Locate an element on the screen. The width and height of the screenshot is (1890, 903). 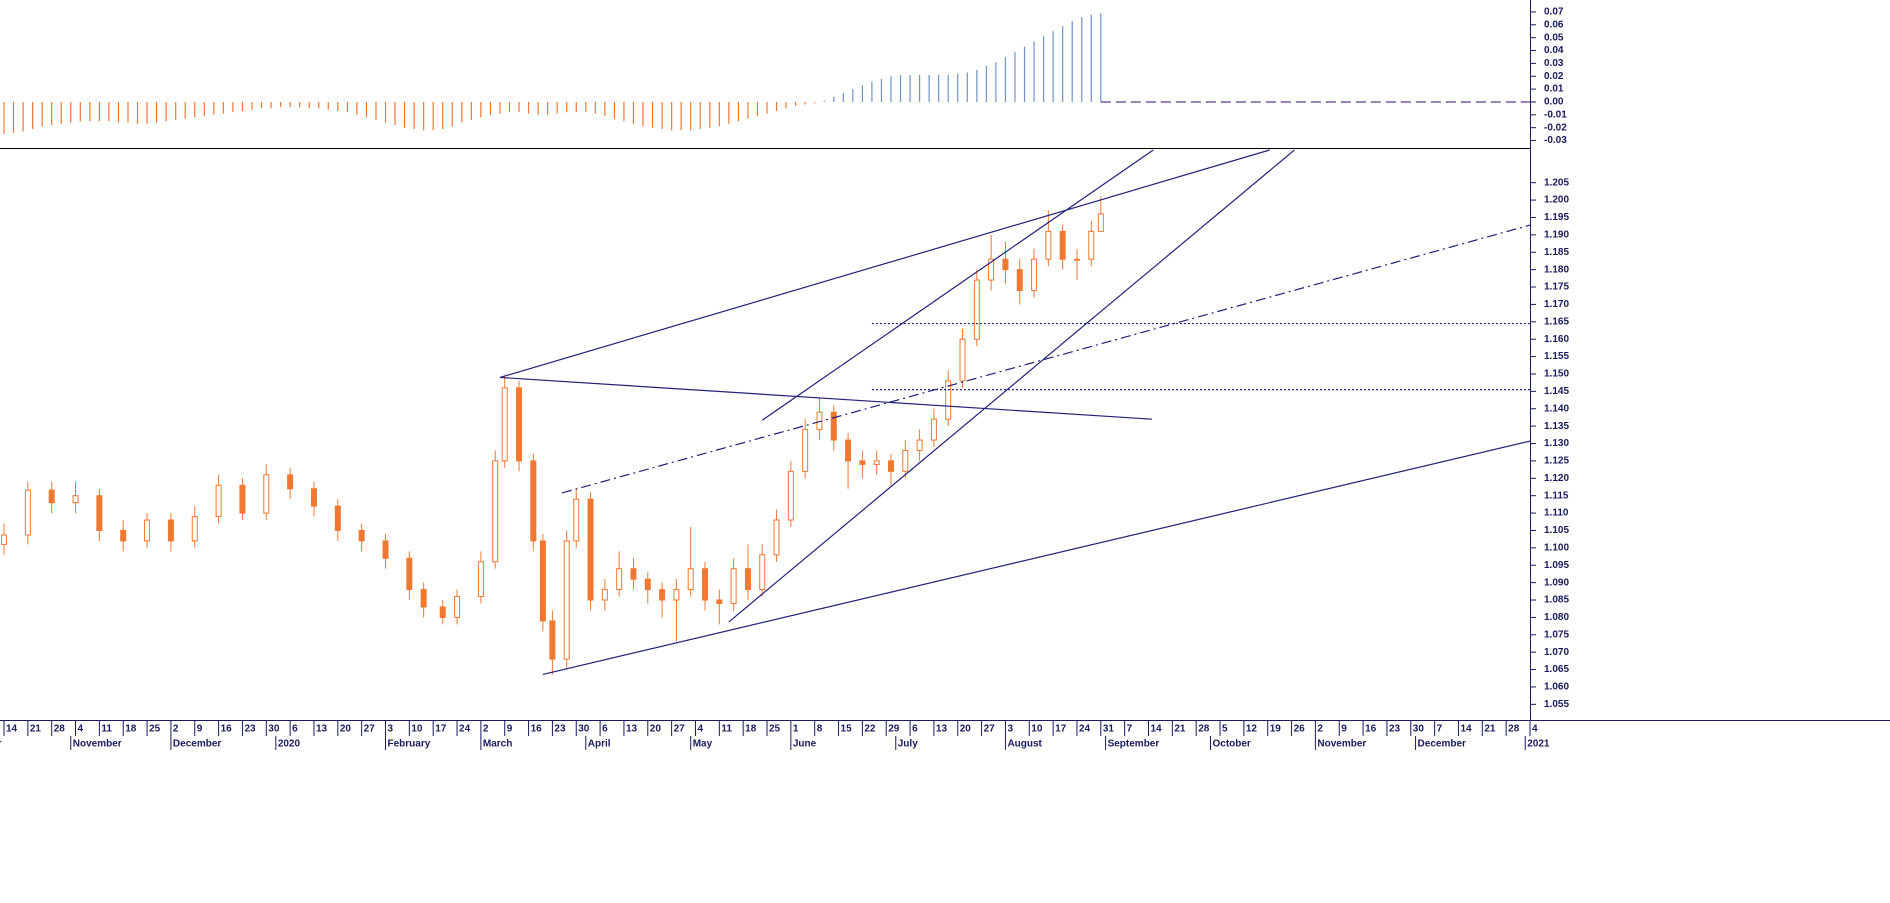
y-tick-label: 0.03 is located at coordinates (1554, 63).